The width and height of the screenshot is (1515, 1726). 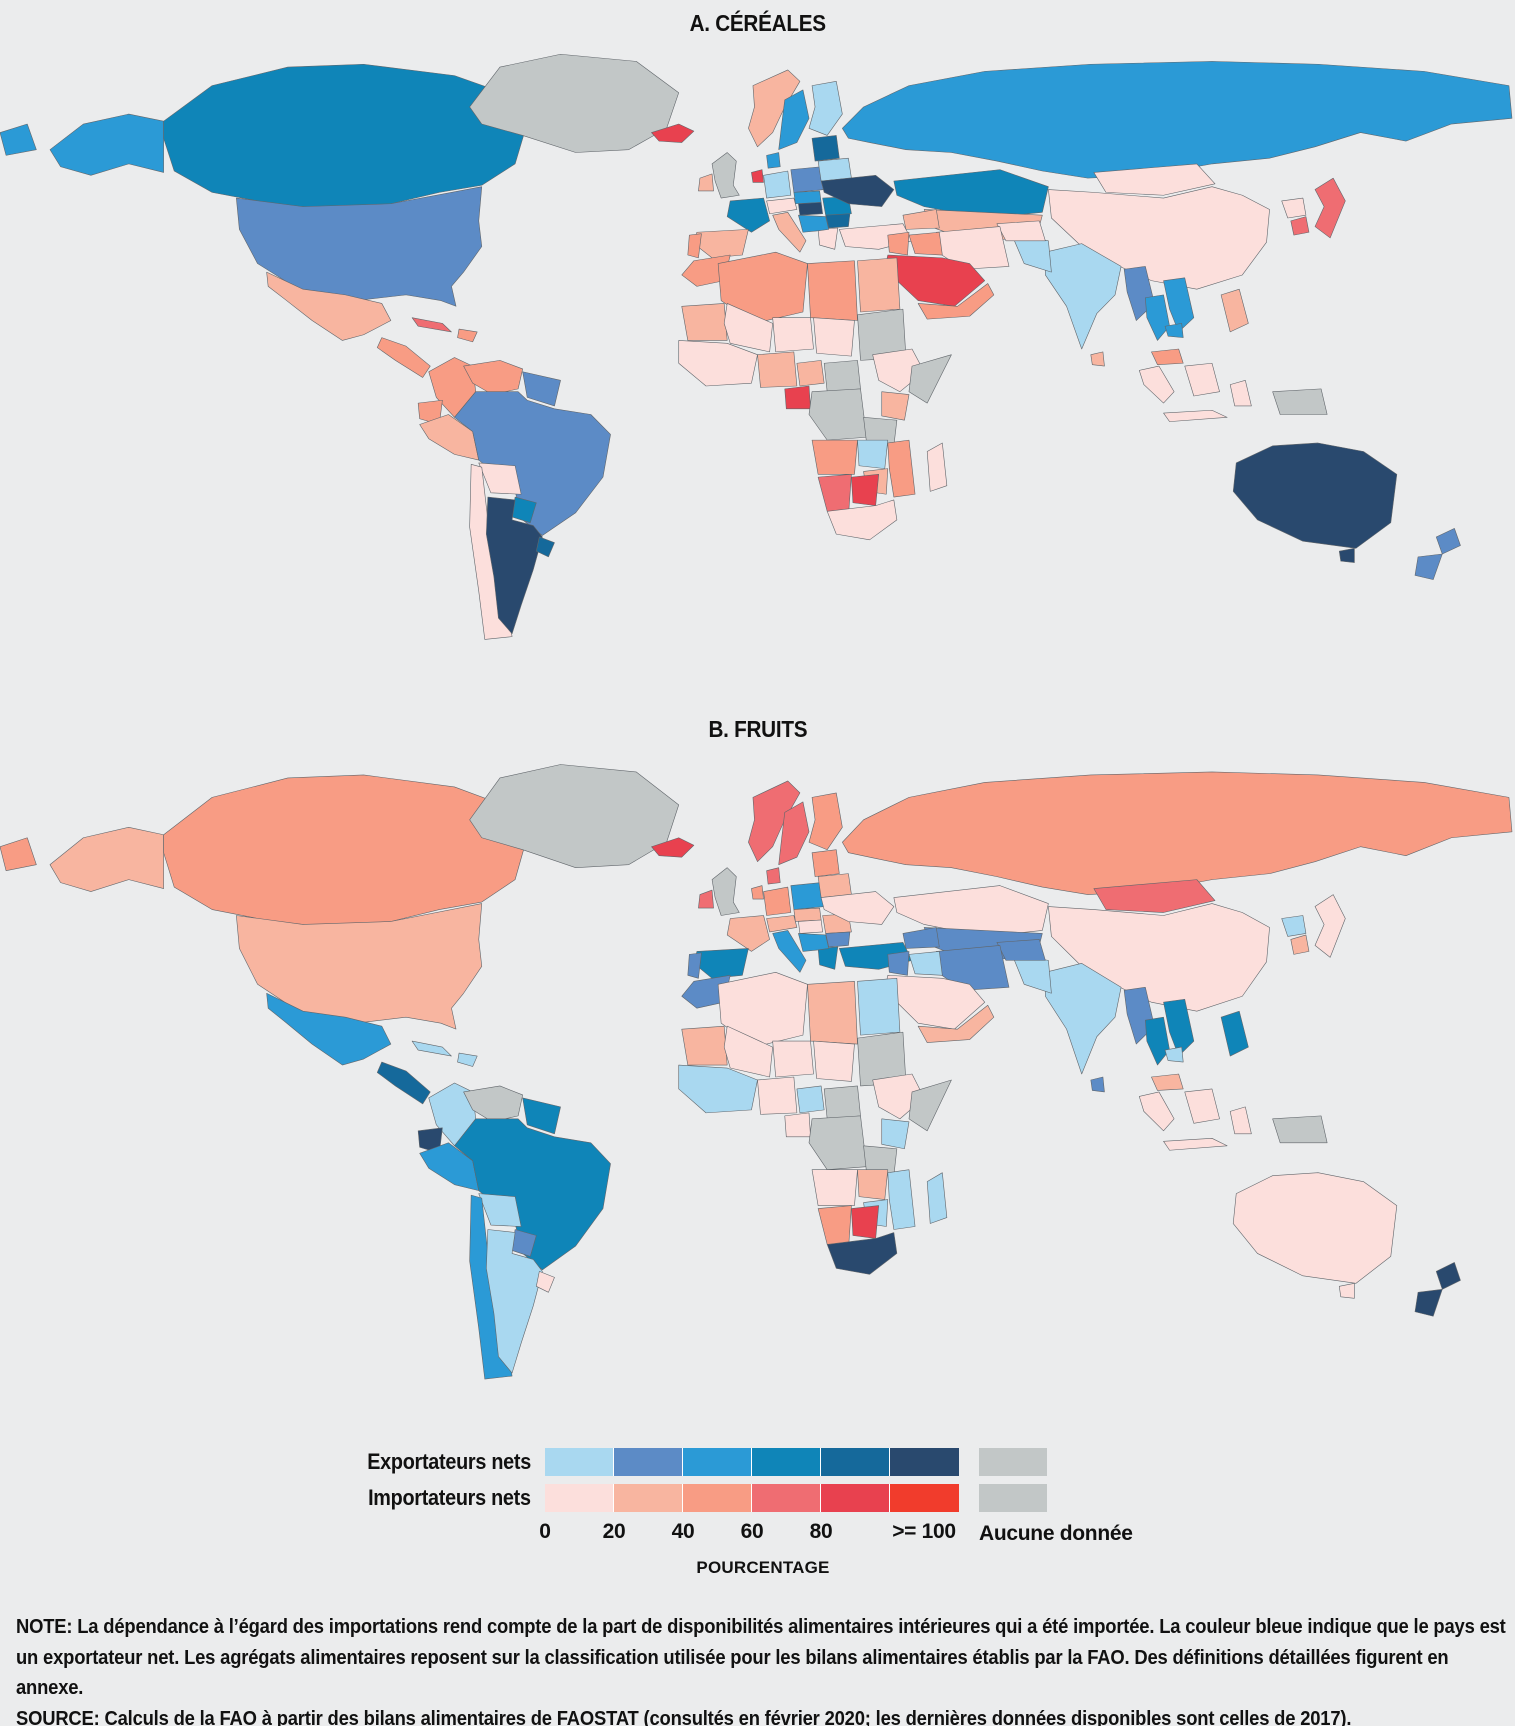 I want to click on country-france, so click(x=748, y=215).